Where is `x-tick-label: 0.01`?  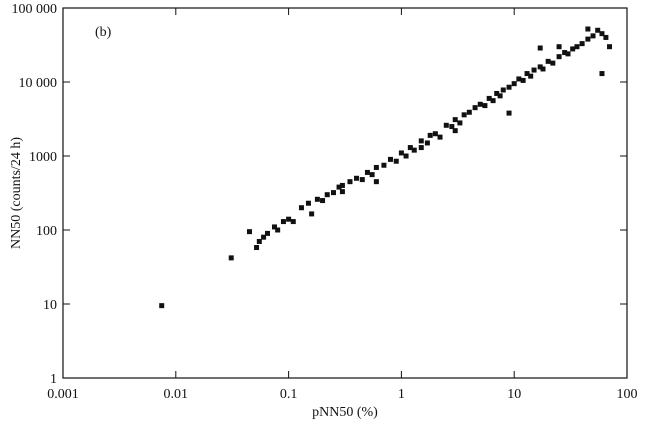
x-tick-label: 0.01 is located at coordinates (176, 394).